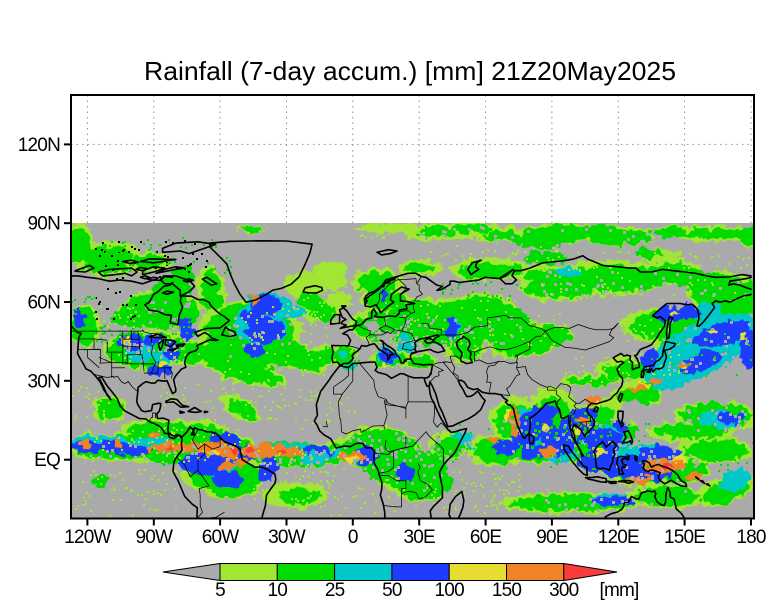  Describe the element at coordinates (278, 590) in the screenshot. I see `svg-text: 10` at that location.